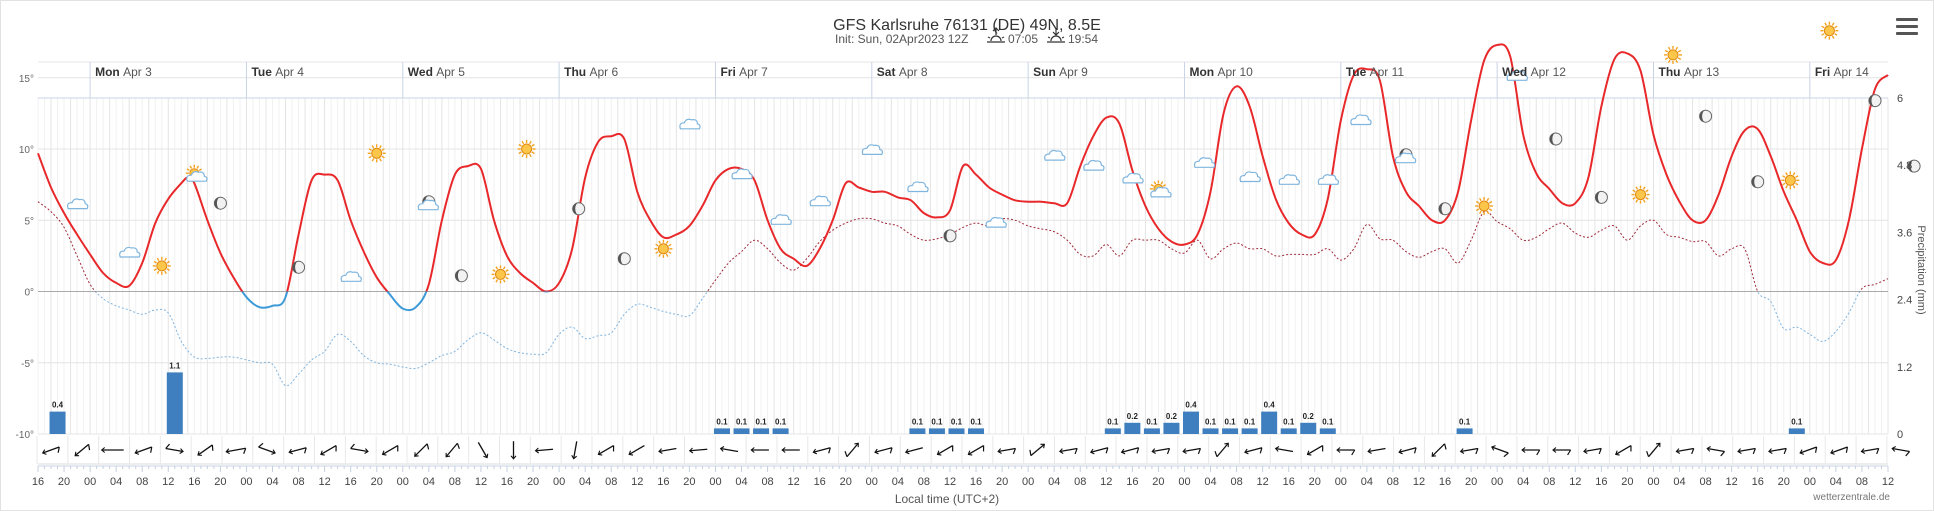 The width and height of the screenshot is (1934, 511). I want to click on moon-cloud-icon, so click(428, 203).